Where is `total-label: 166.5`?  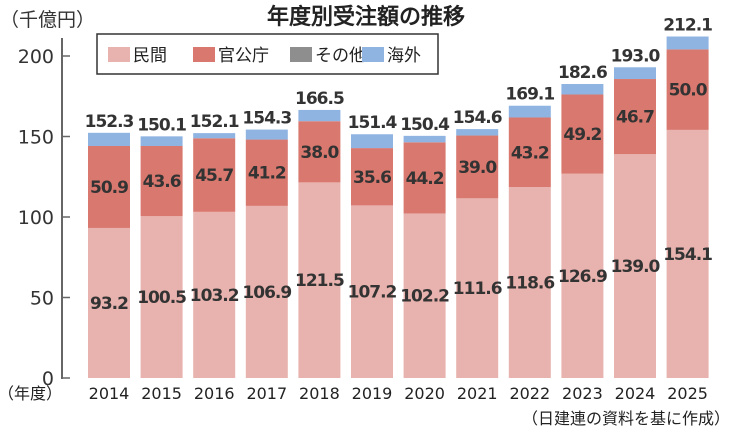 total-label: 166.5 is located at coordinates (319, 99).